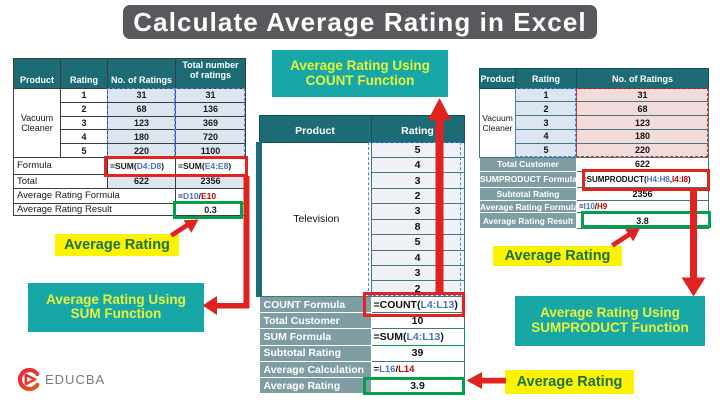 This screenshot has width=720, height=404. What do you see at coordinates (75, 379) in the screenshot?
I see `svg-text: EDUCBA` at bounding box center [75, 379].